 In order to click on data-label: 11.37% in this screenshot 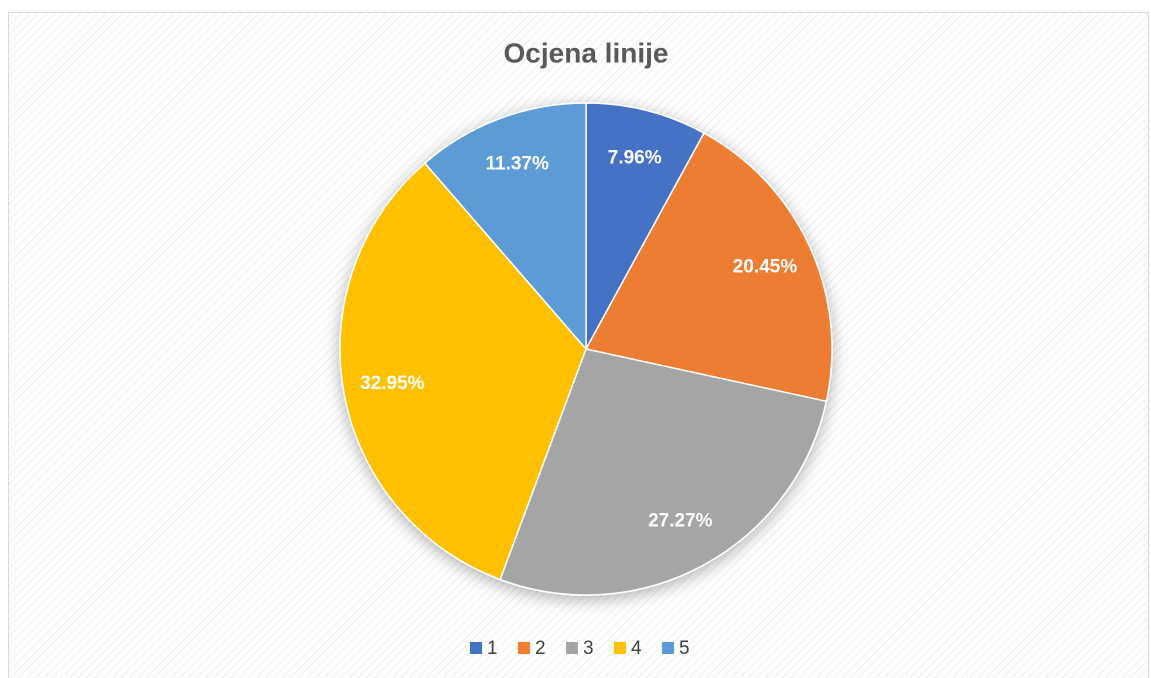, I will do `click(516, 164)`.